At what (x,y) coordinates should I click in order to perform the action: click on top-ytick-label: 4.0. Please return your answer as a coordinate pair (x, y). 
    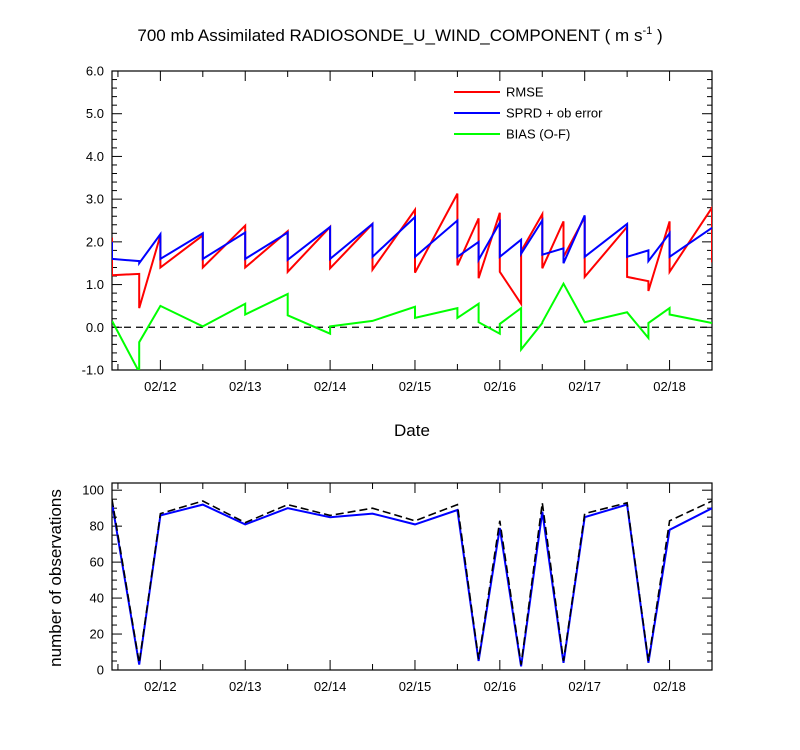
    Looking at the image, I should click on (95, 156).